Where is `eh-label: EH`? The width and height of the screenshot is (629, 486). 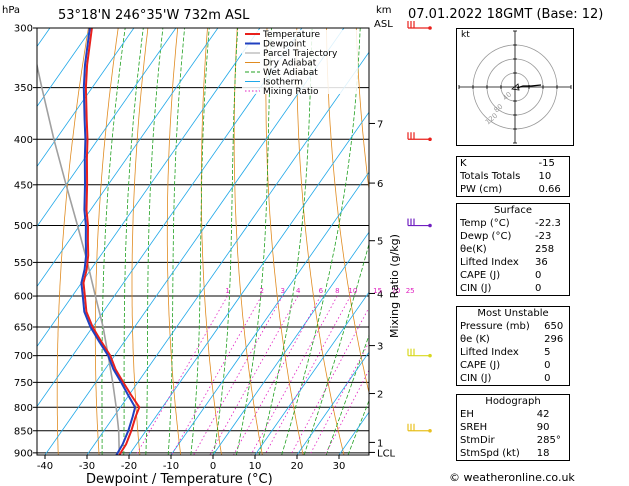
eh-label: EH is located at coordinates (494, 414).